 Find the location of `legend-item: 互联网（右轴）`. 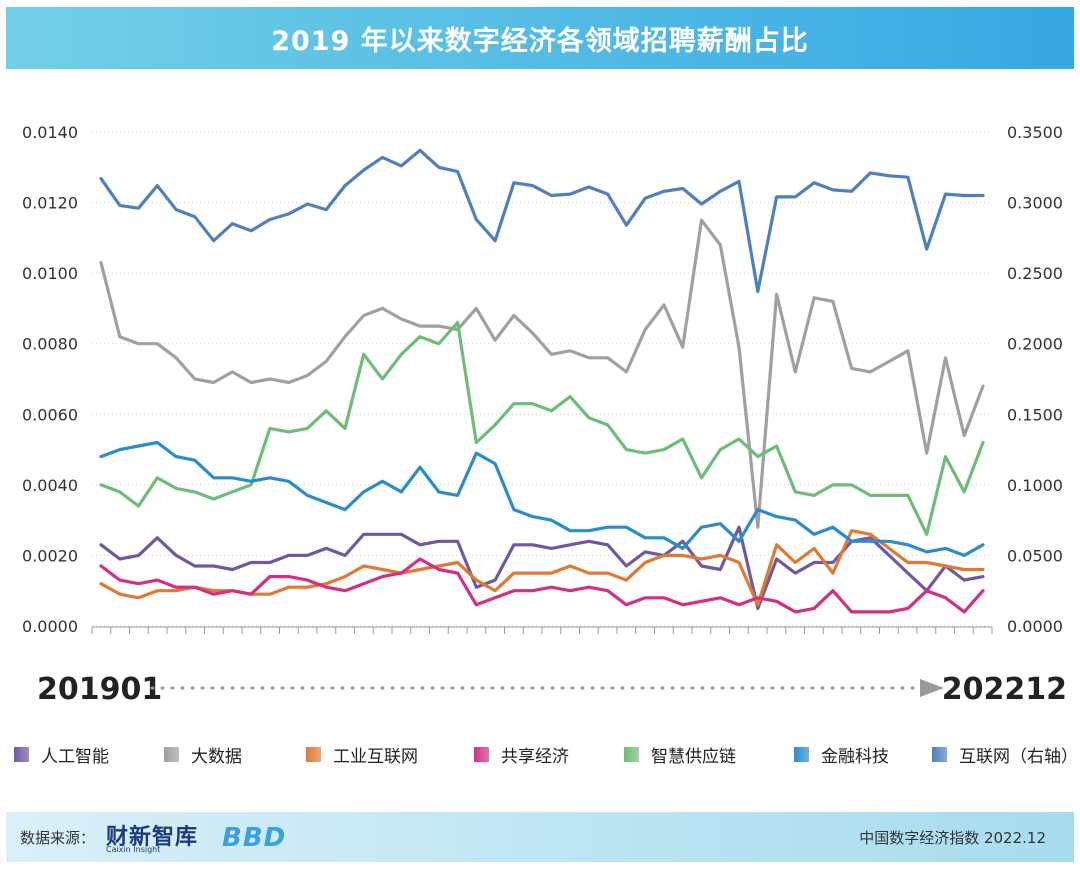

legend-item: 互联网（右轴） is located at coordinates (1005, 754).